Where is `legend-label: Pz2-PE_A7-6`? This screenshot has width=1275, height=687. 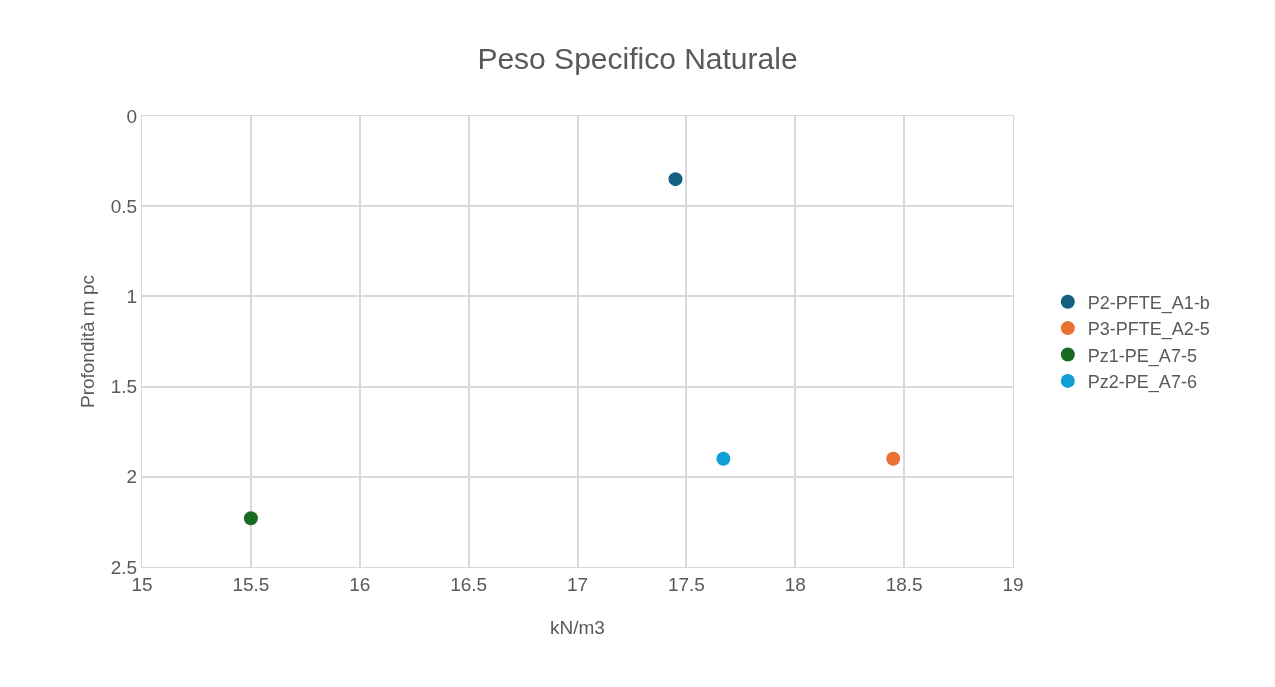
legend-label: Pz2-PE_A7-6 is located at coordinates (1142, 382).